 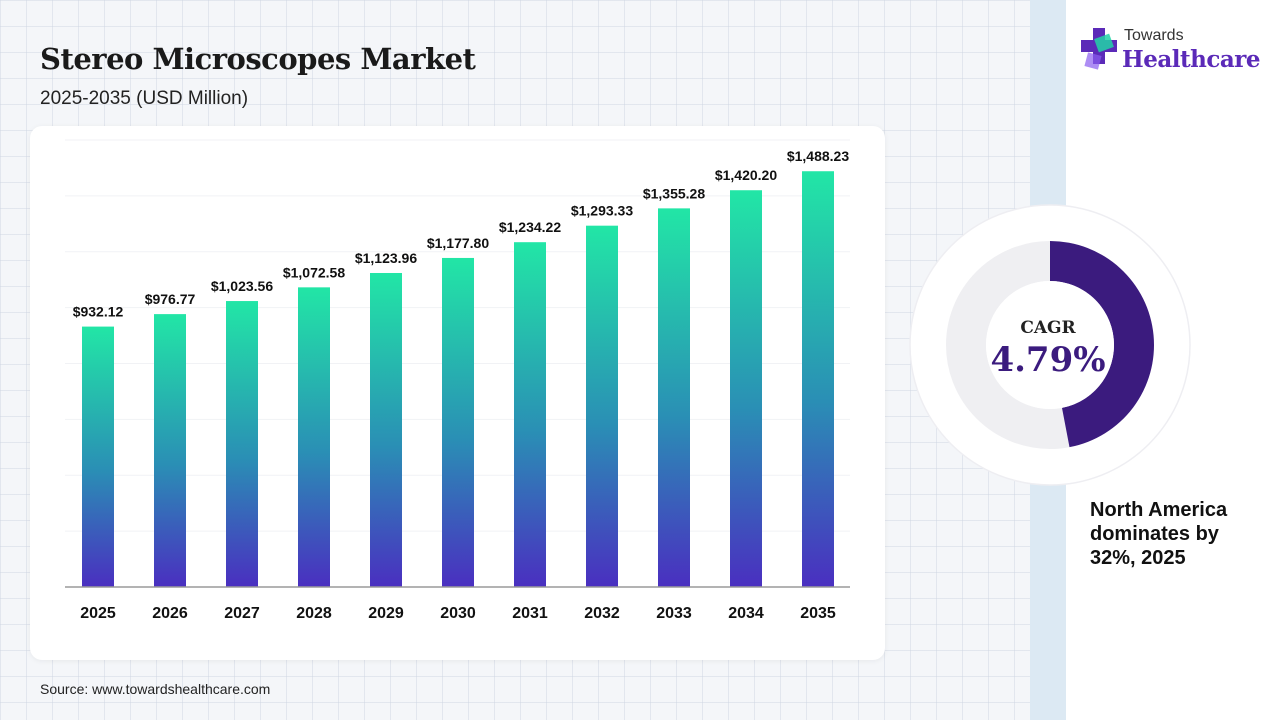 What do you see at coordinates (1154, 35) in the screenshot?
I see `logo-top-text: Towards` at bounding box center [1154, 35].